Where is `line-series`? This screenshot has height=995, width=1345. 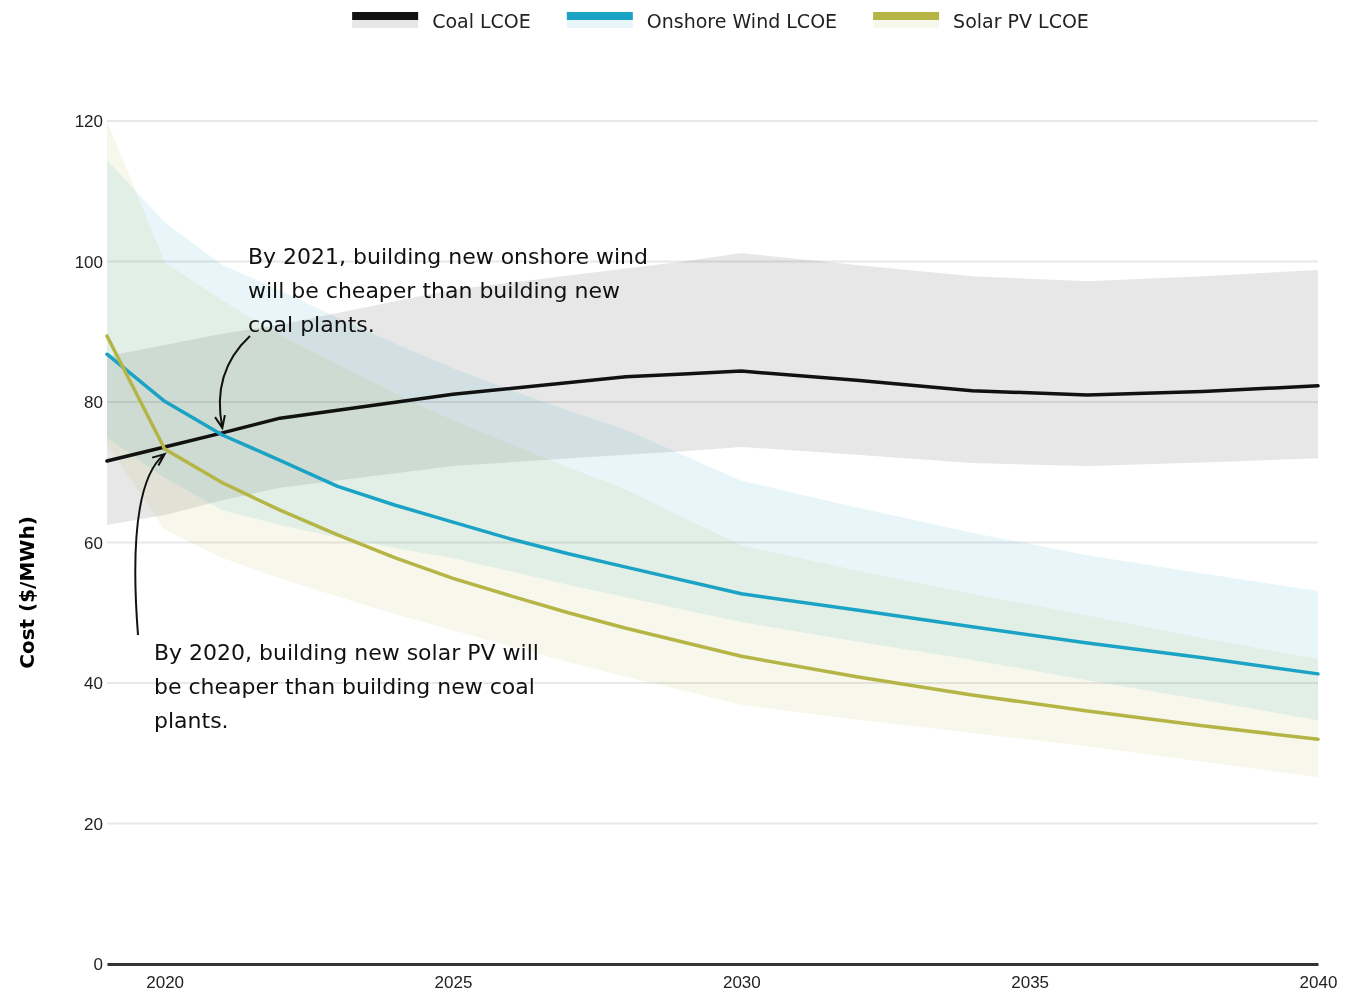 line-series is located at coordinates (712, 416).